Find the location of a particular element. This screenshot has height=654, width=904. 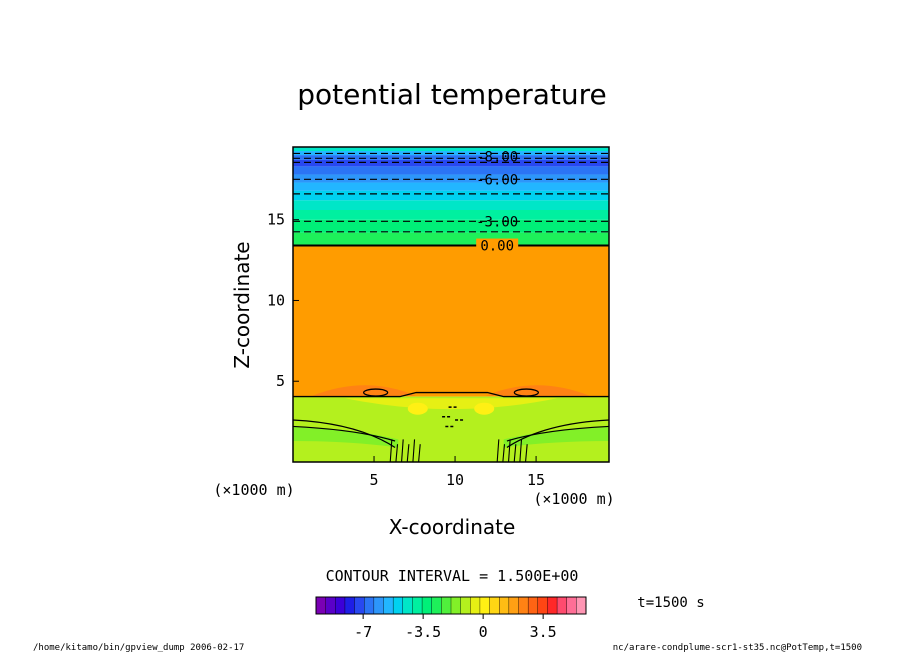

y-axis-ticks: 5 10 15 is located at coordinates (283, 300).